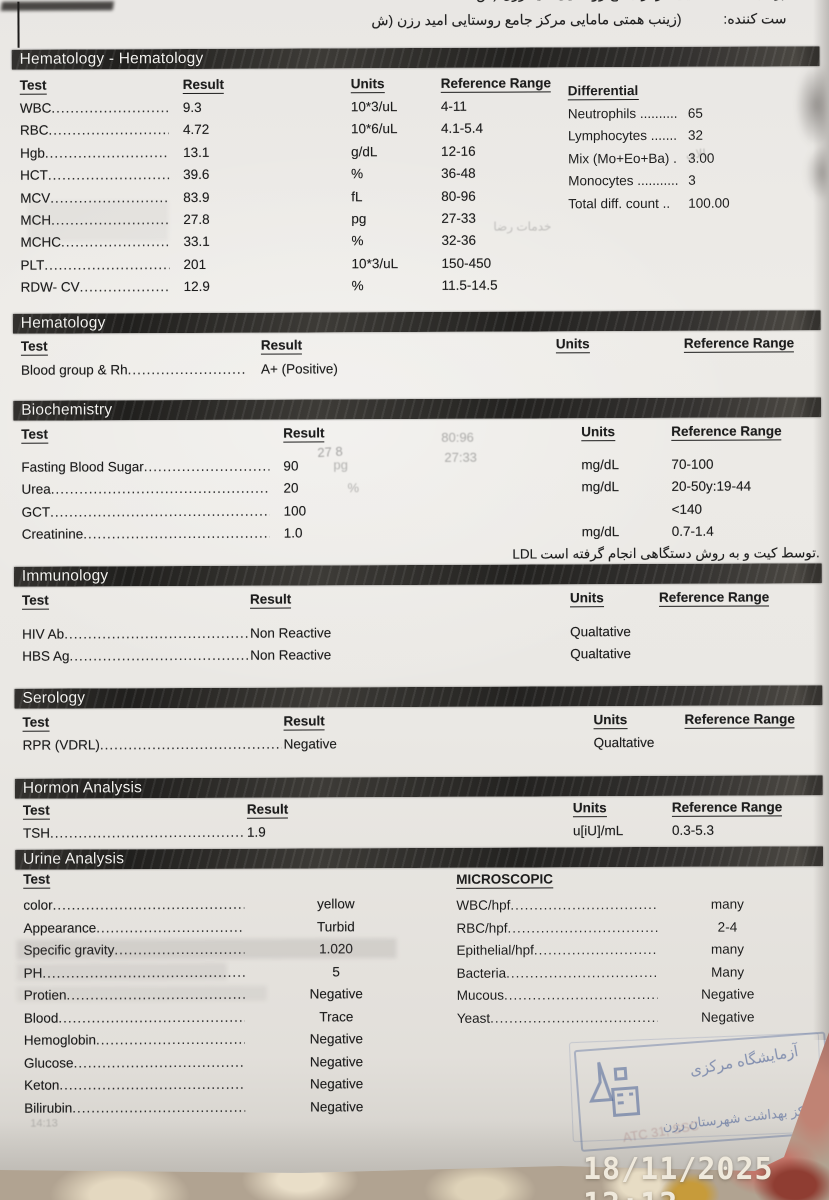 The image size is (829, 1200). Describe the element at coordinates (416, 322) in the screenshot. I see `section-title-bar: Hematology` at that location.